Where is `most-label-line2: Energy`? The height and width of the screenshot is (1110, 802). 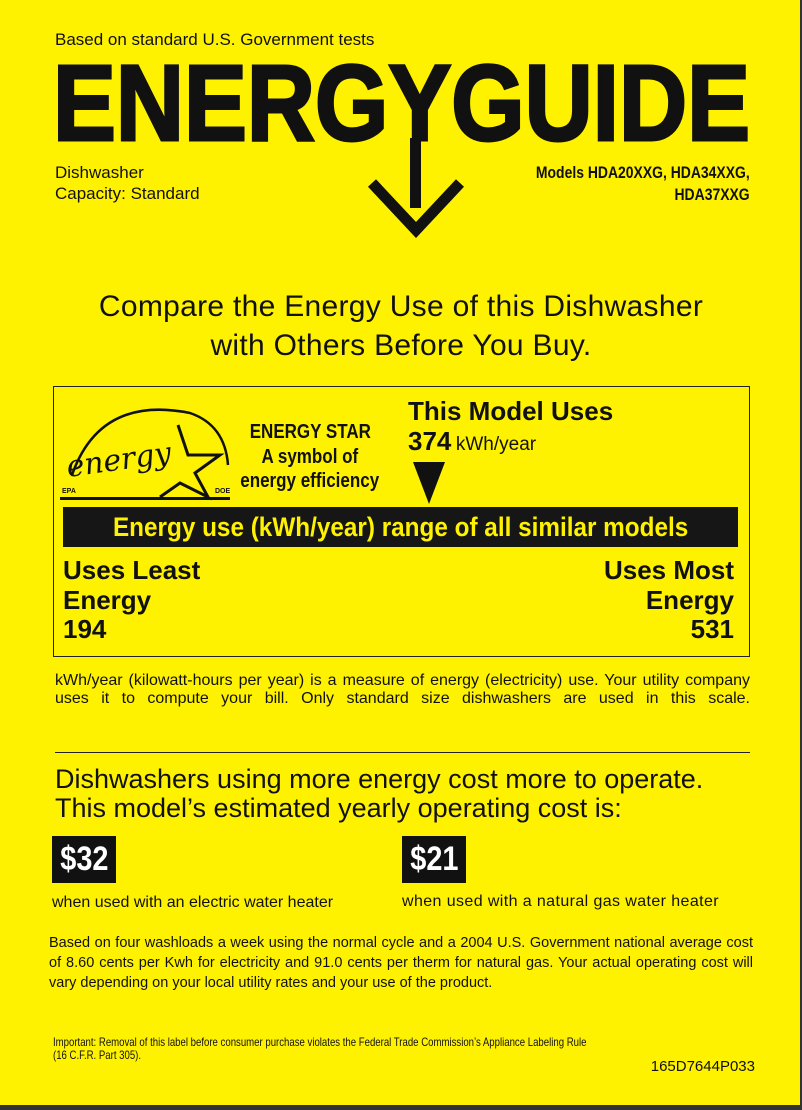
most-label-line2: Energy is located at coordinates (689, 600).